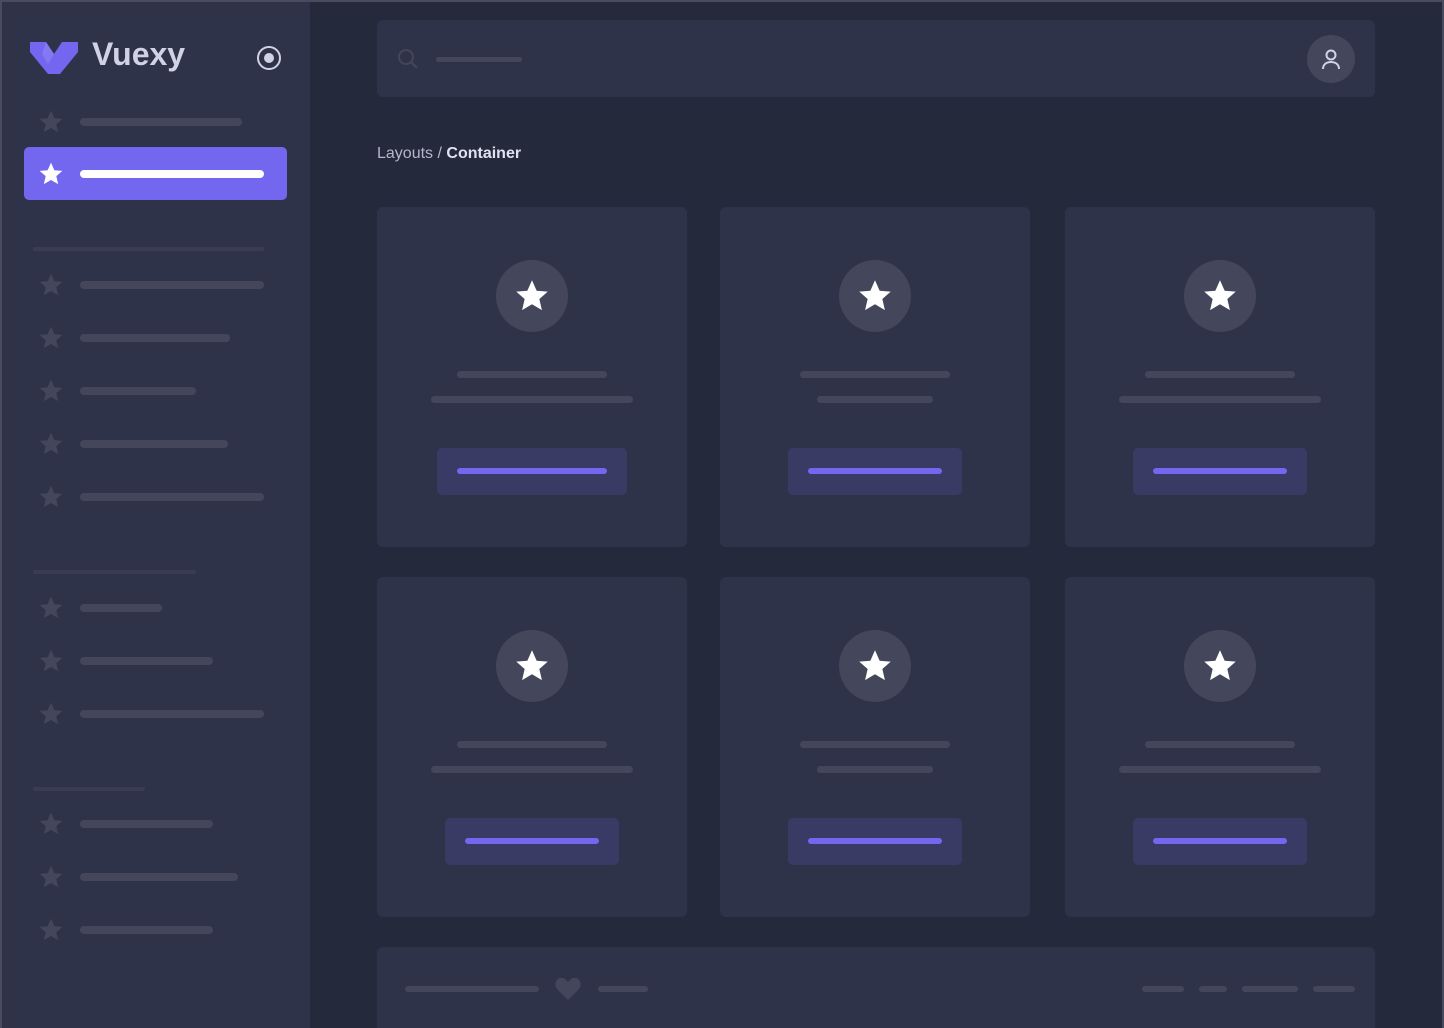  What do you see at coordinates (54, 58) in the screenshot?
I see `v-logo-icon` at bounding box center [54, 58].